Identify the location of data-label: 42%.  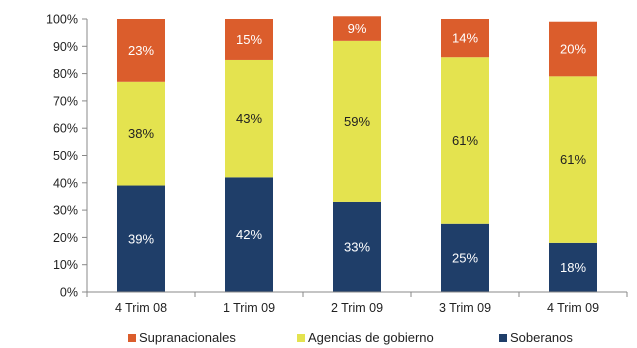
(249, 234).